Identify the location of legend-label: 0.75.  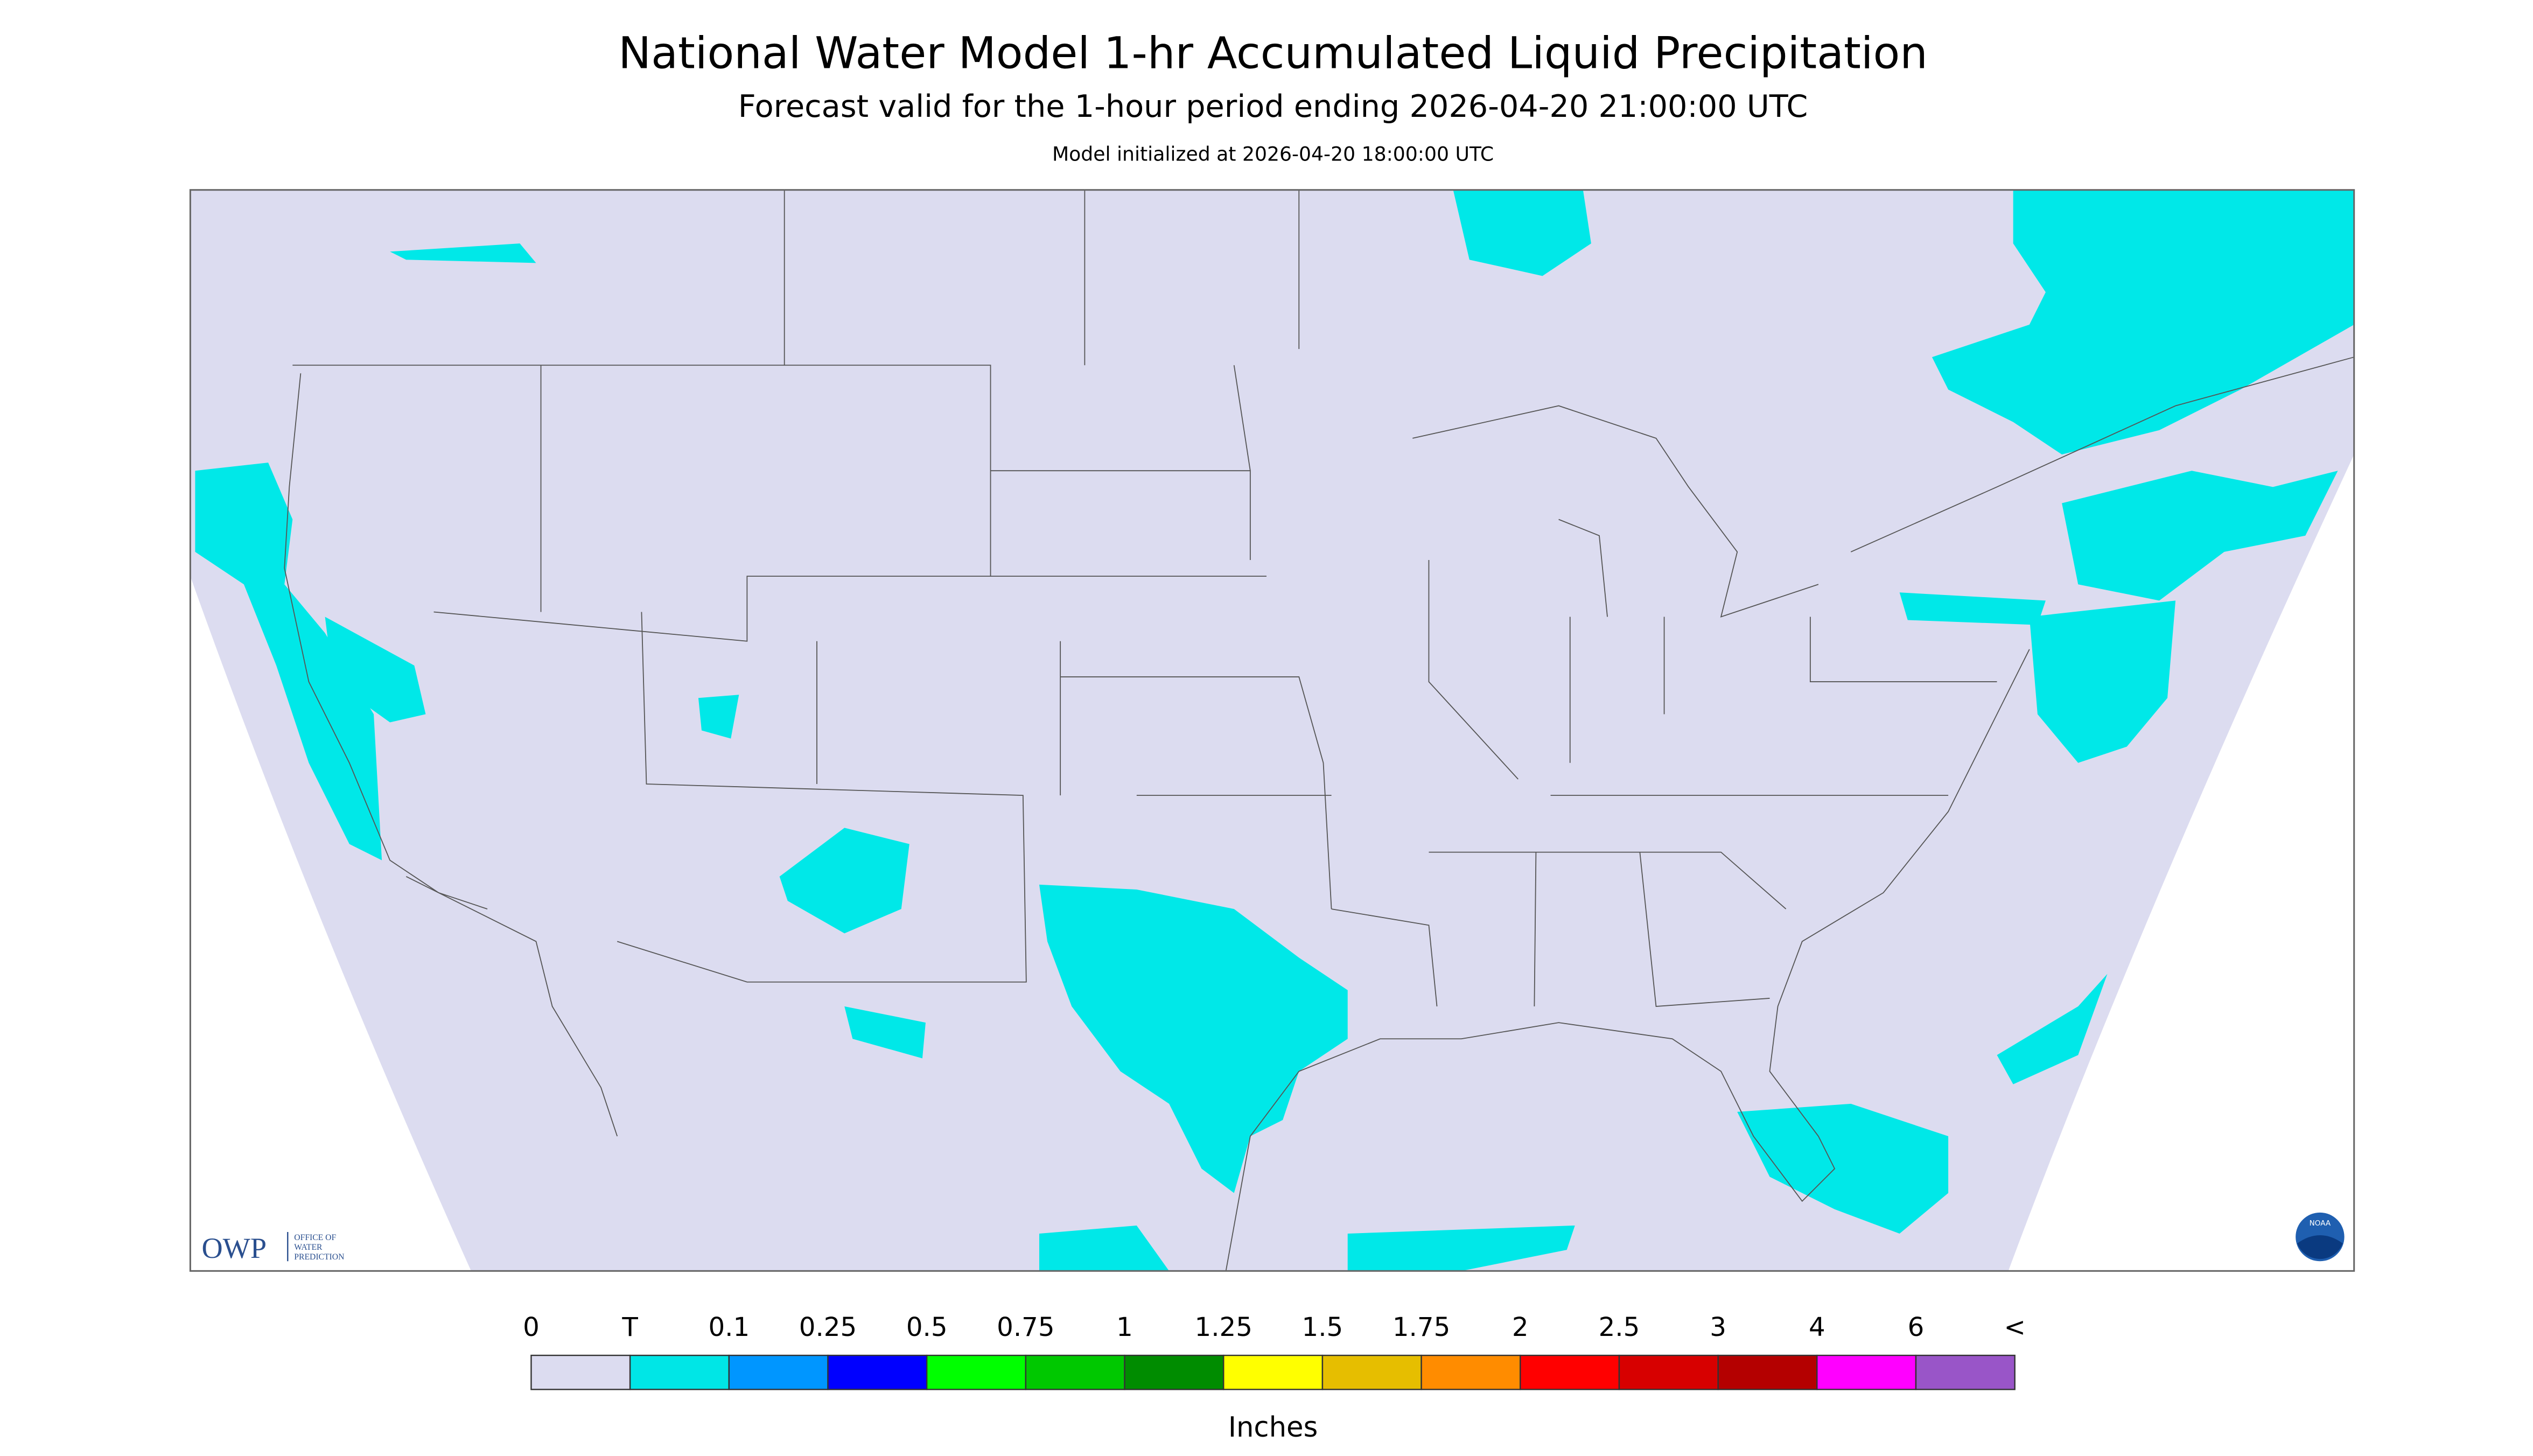
(1025, 1327).